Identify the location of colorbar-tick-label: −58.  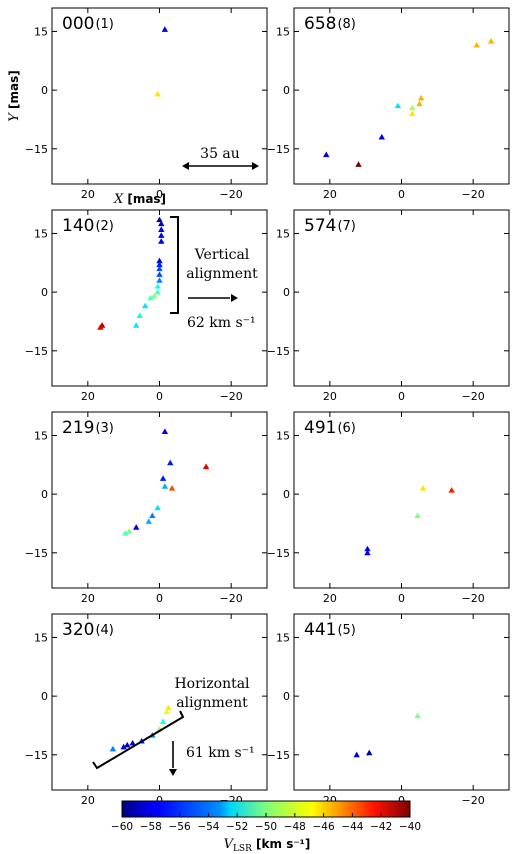
(151, 827).